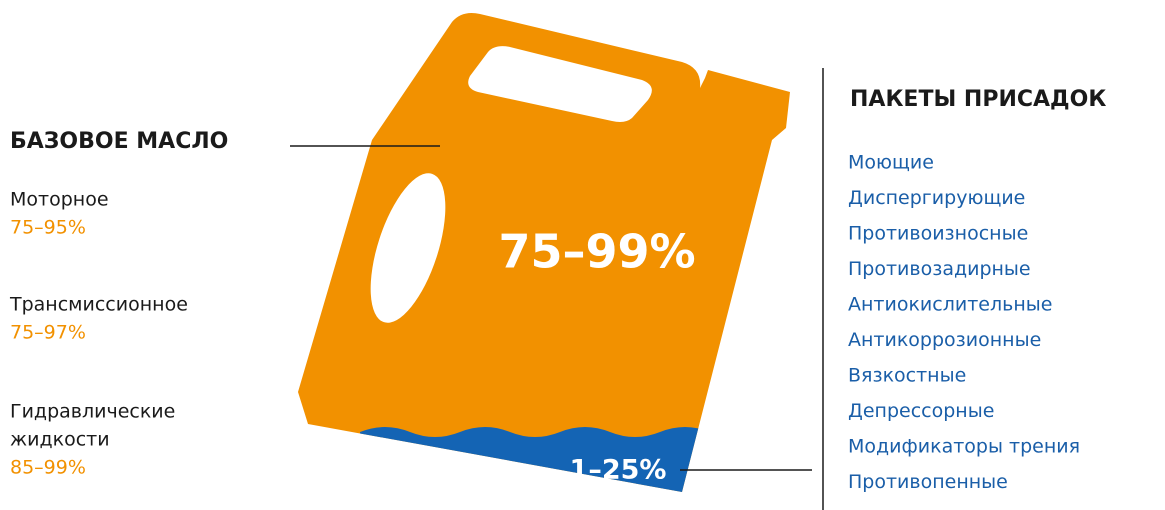  I want to click on additive-item: Антиокислительные, so click(950, 305).